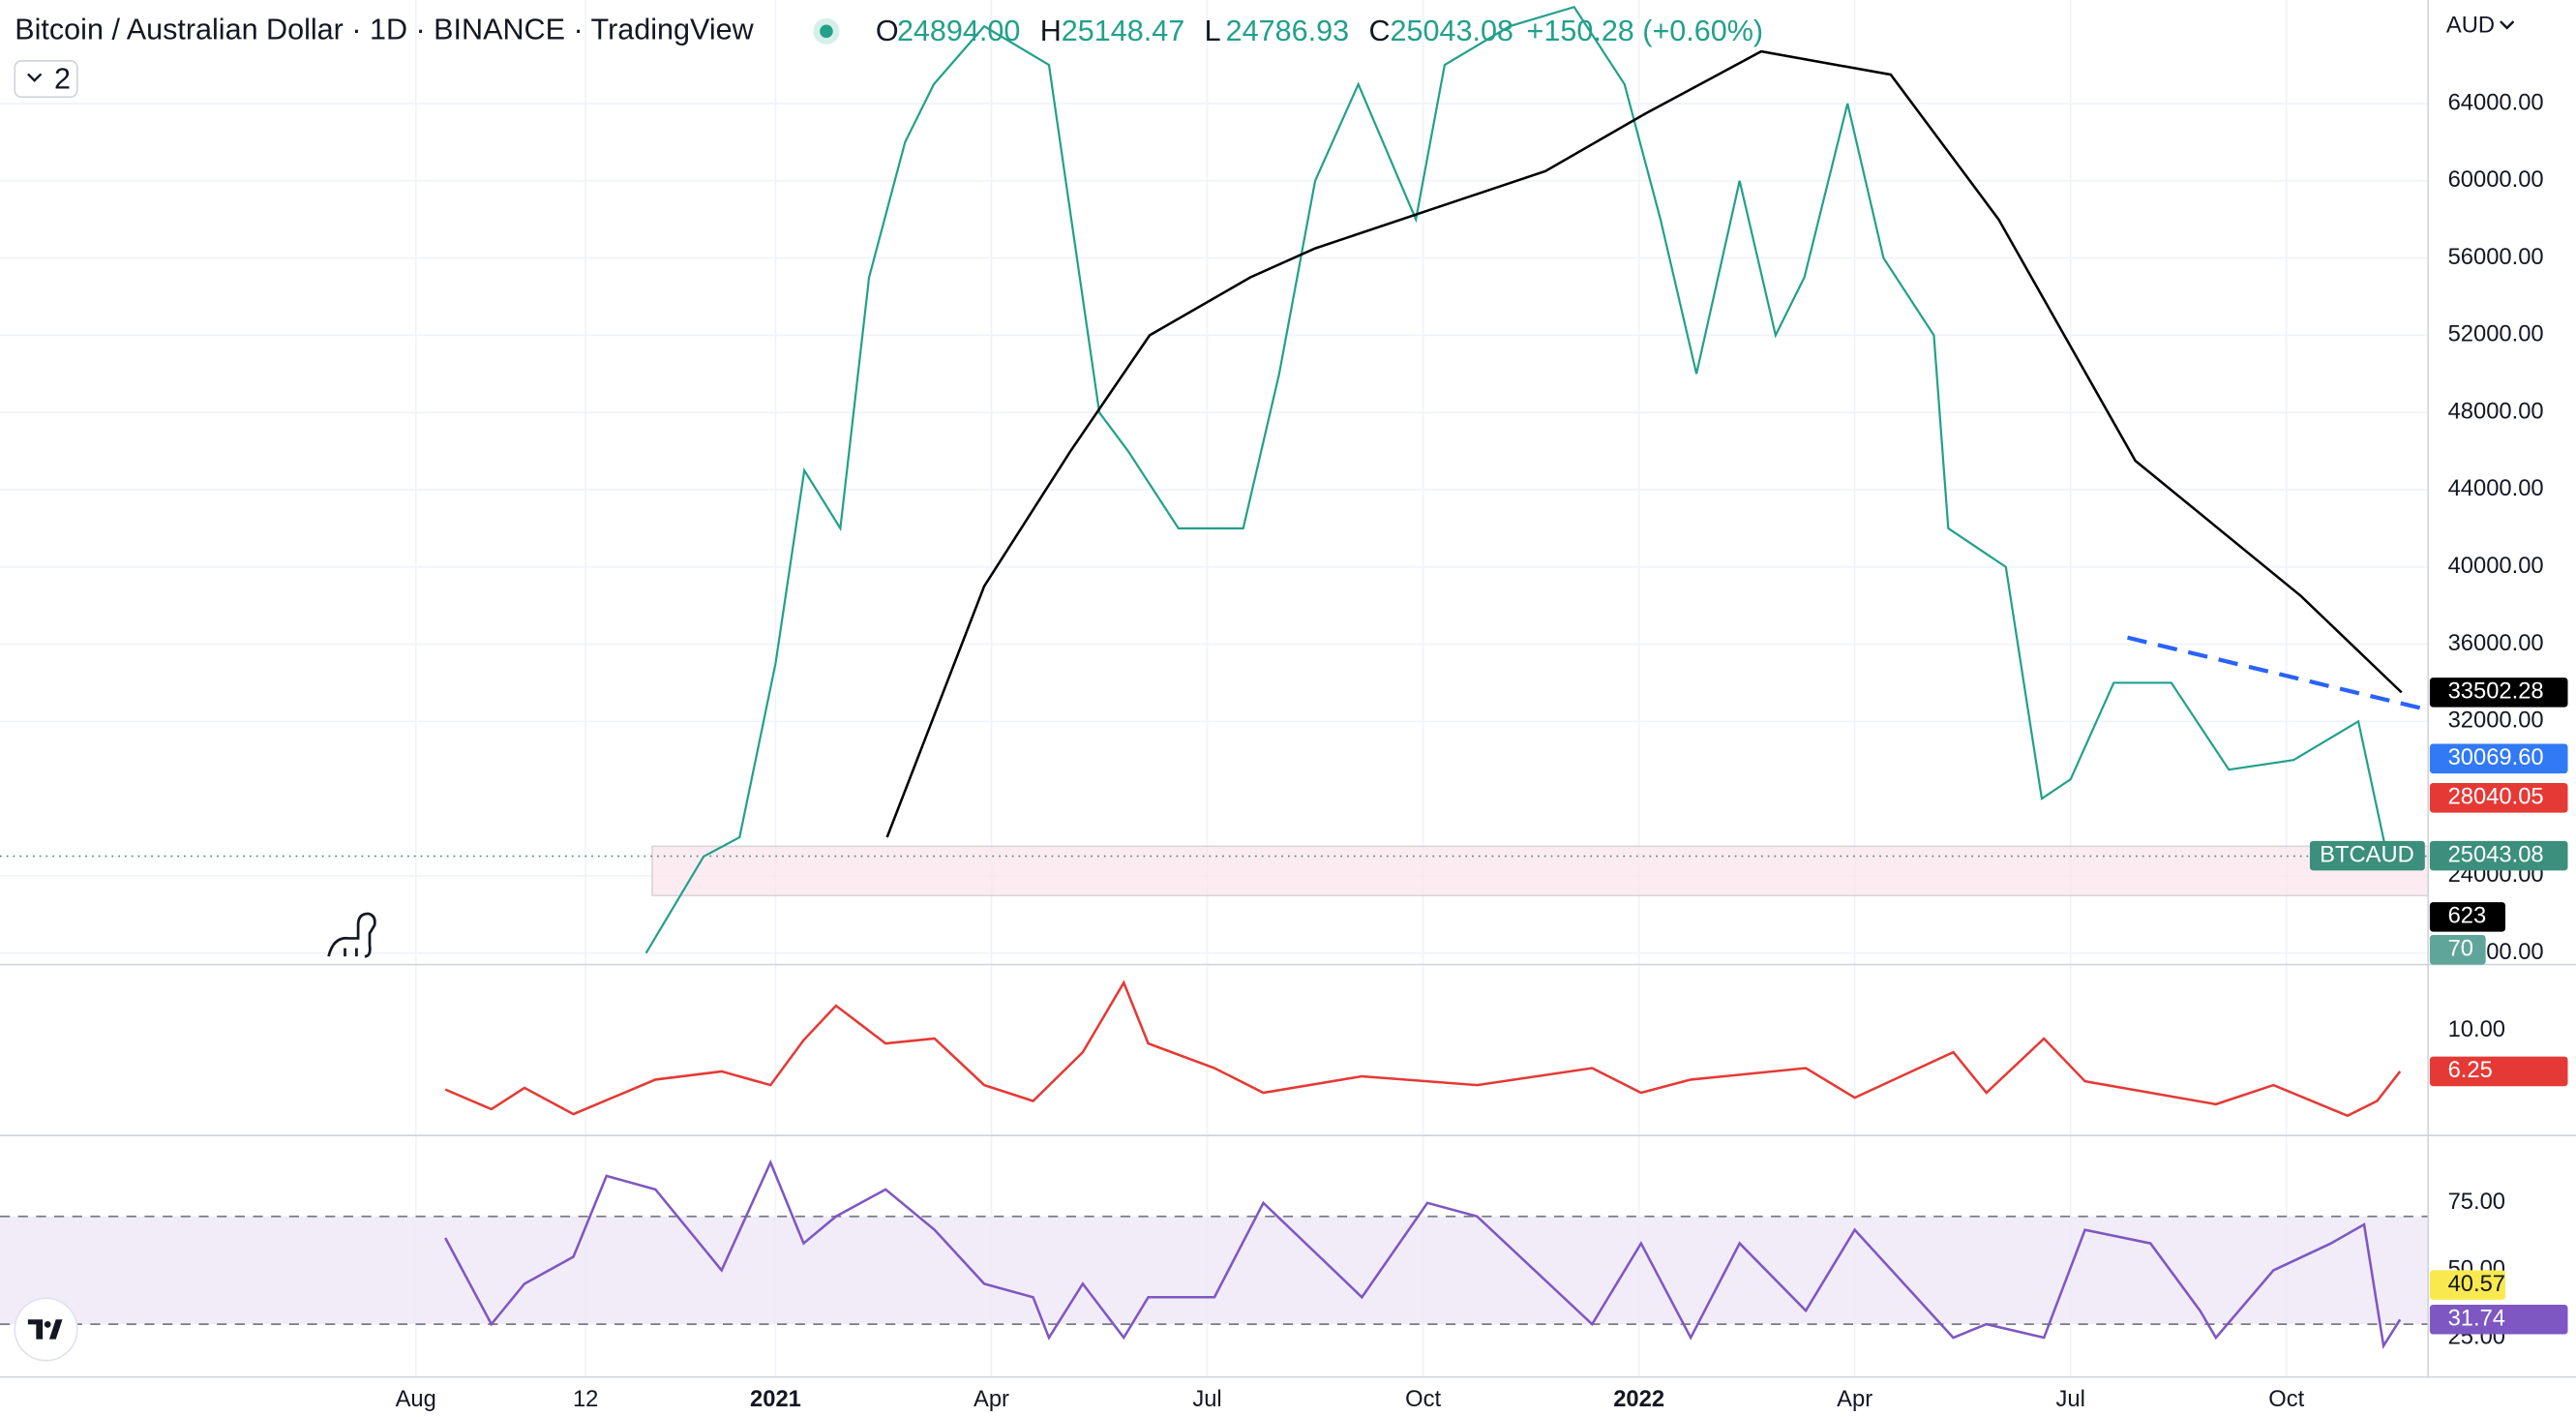 This screenshot has width=2576, height=1417. I want to click on symbol-box, so click(2367, 856).